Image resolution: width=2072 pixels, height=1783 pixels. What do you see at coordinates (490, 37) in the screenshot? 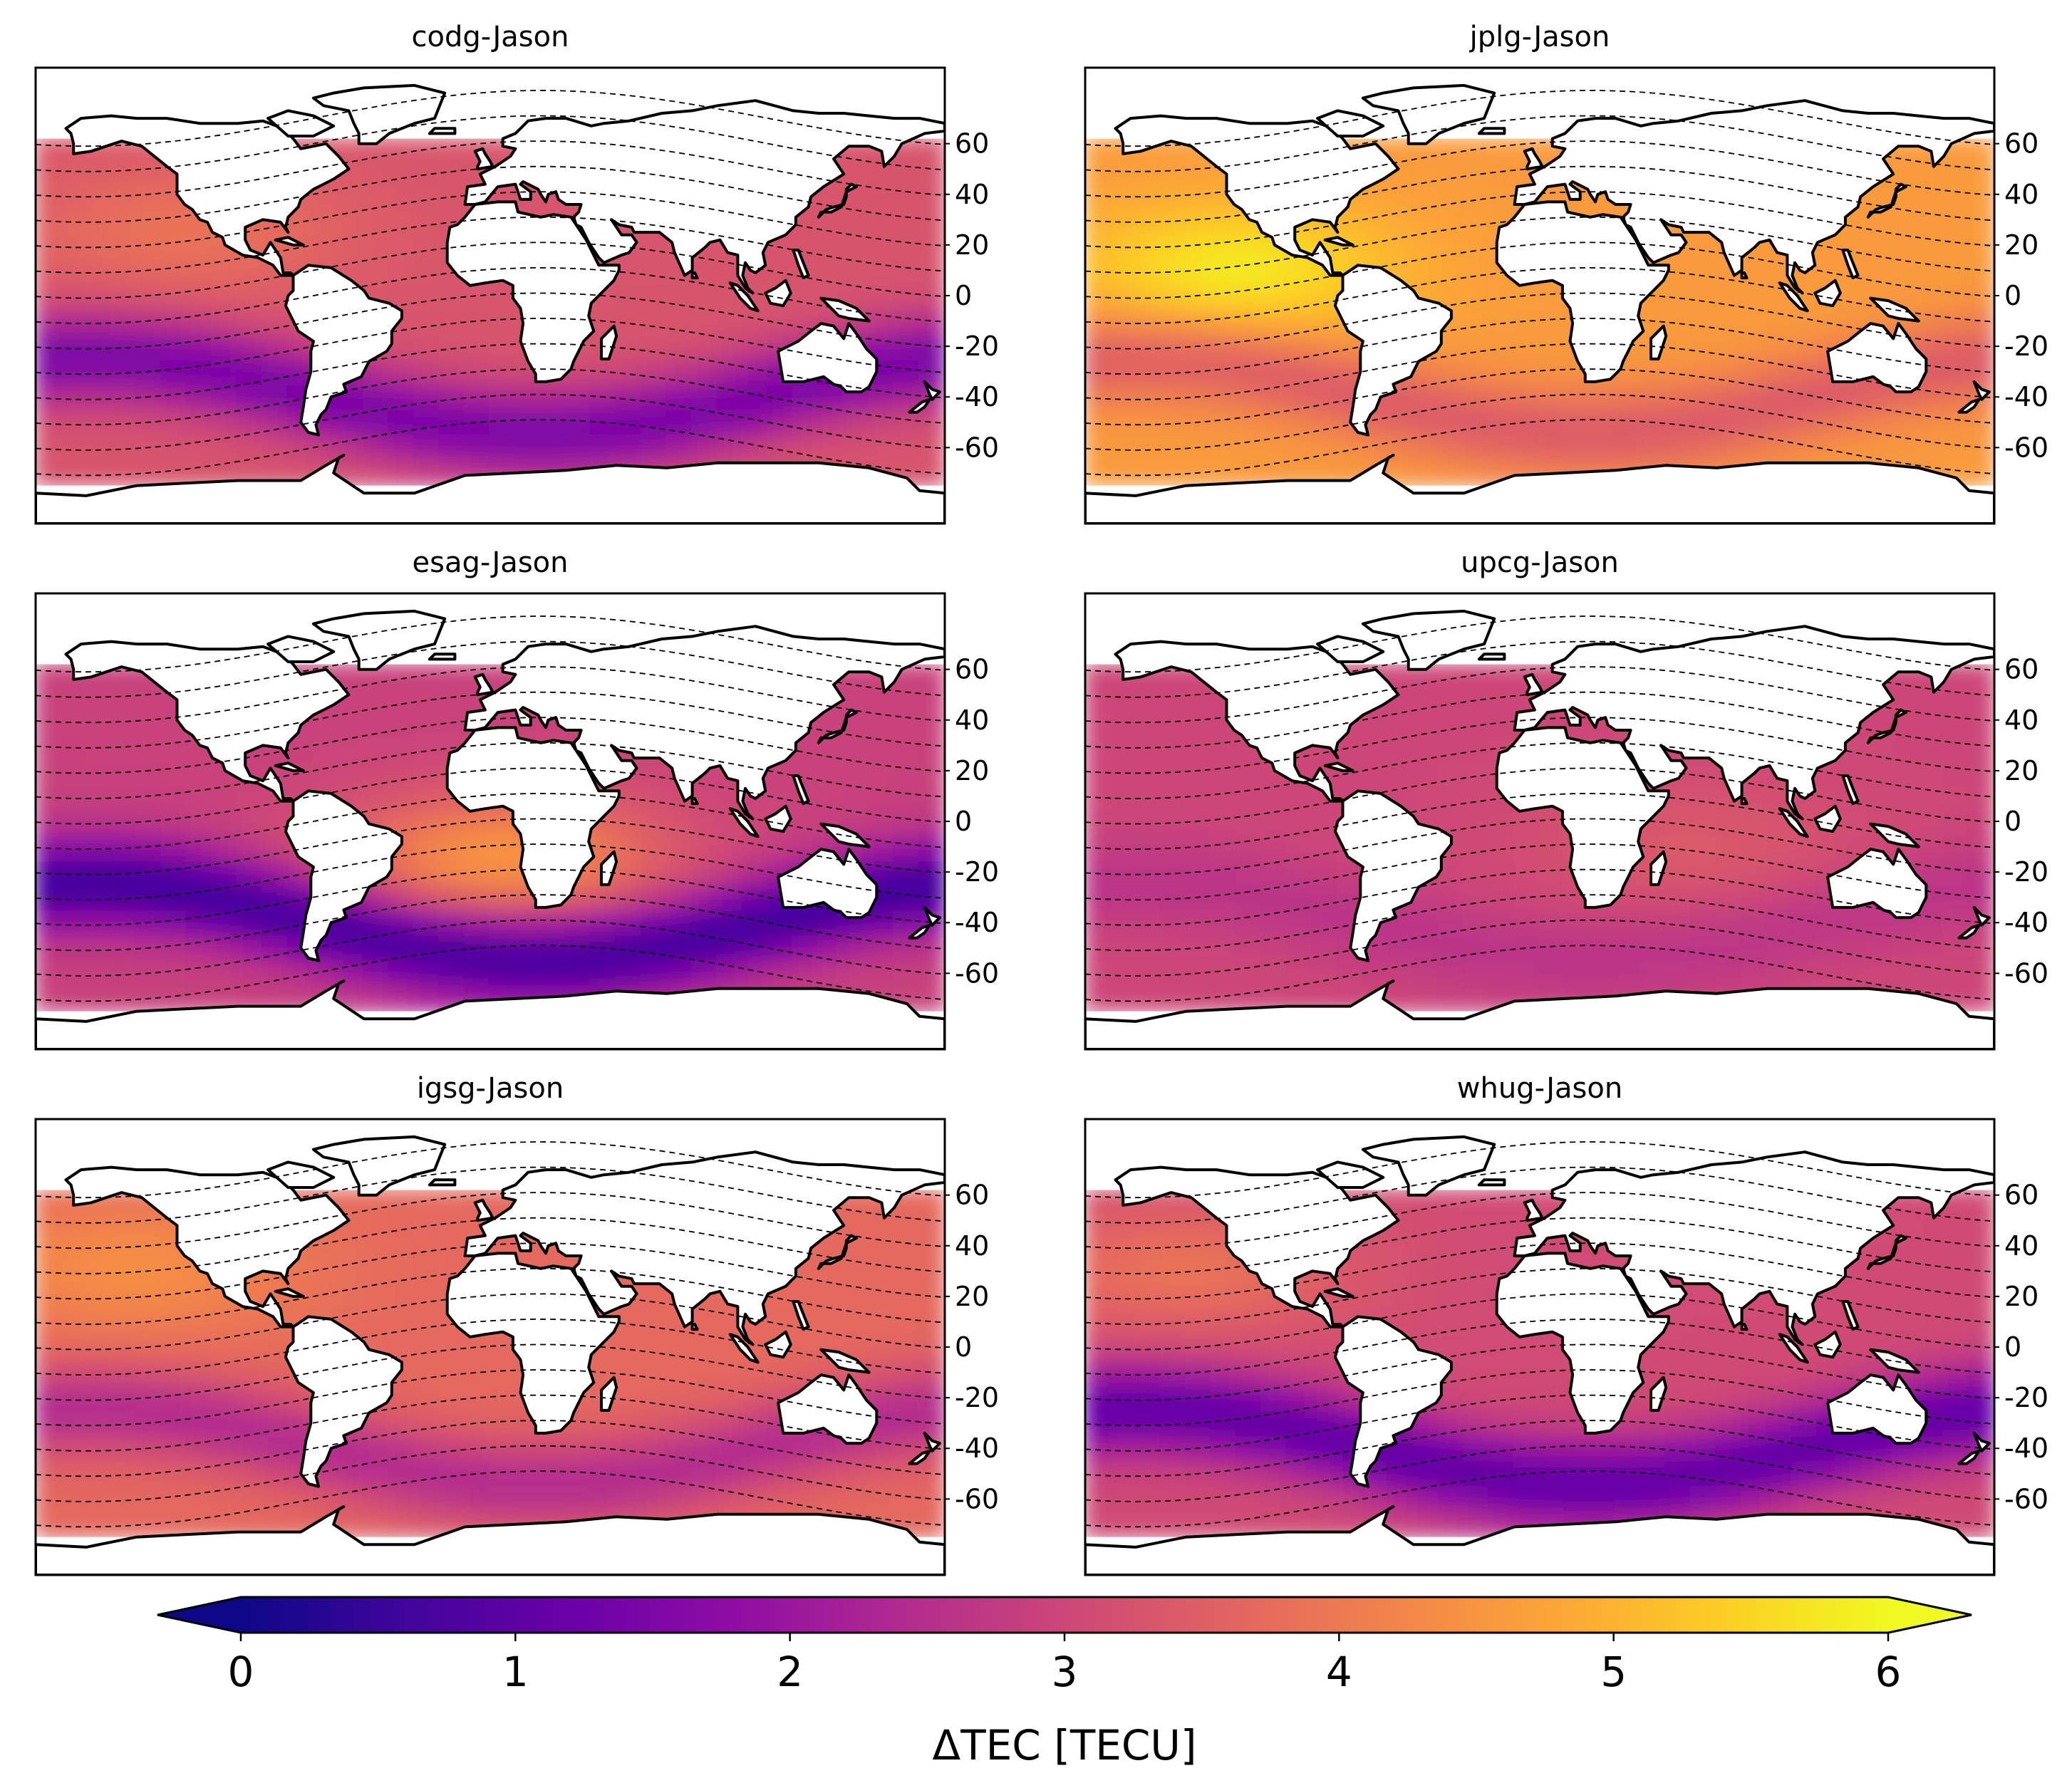
I see `panel-title: codg-Jason` at bounding box center [490, 37].